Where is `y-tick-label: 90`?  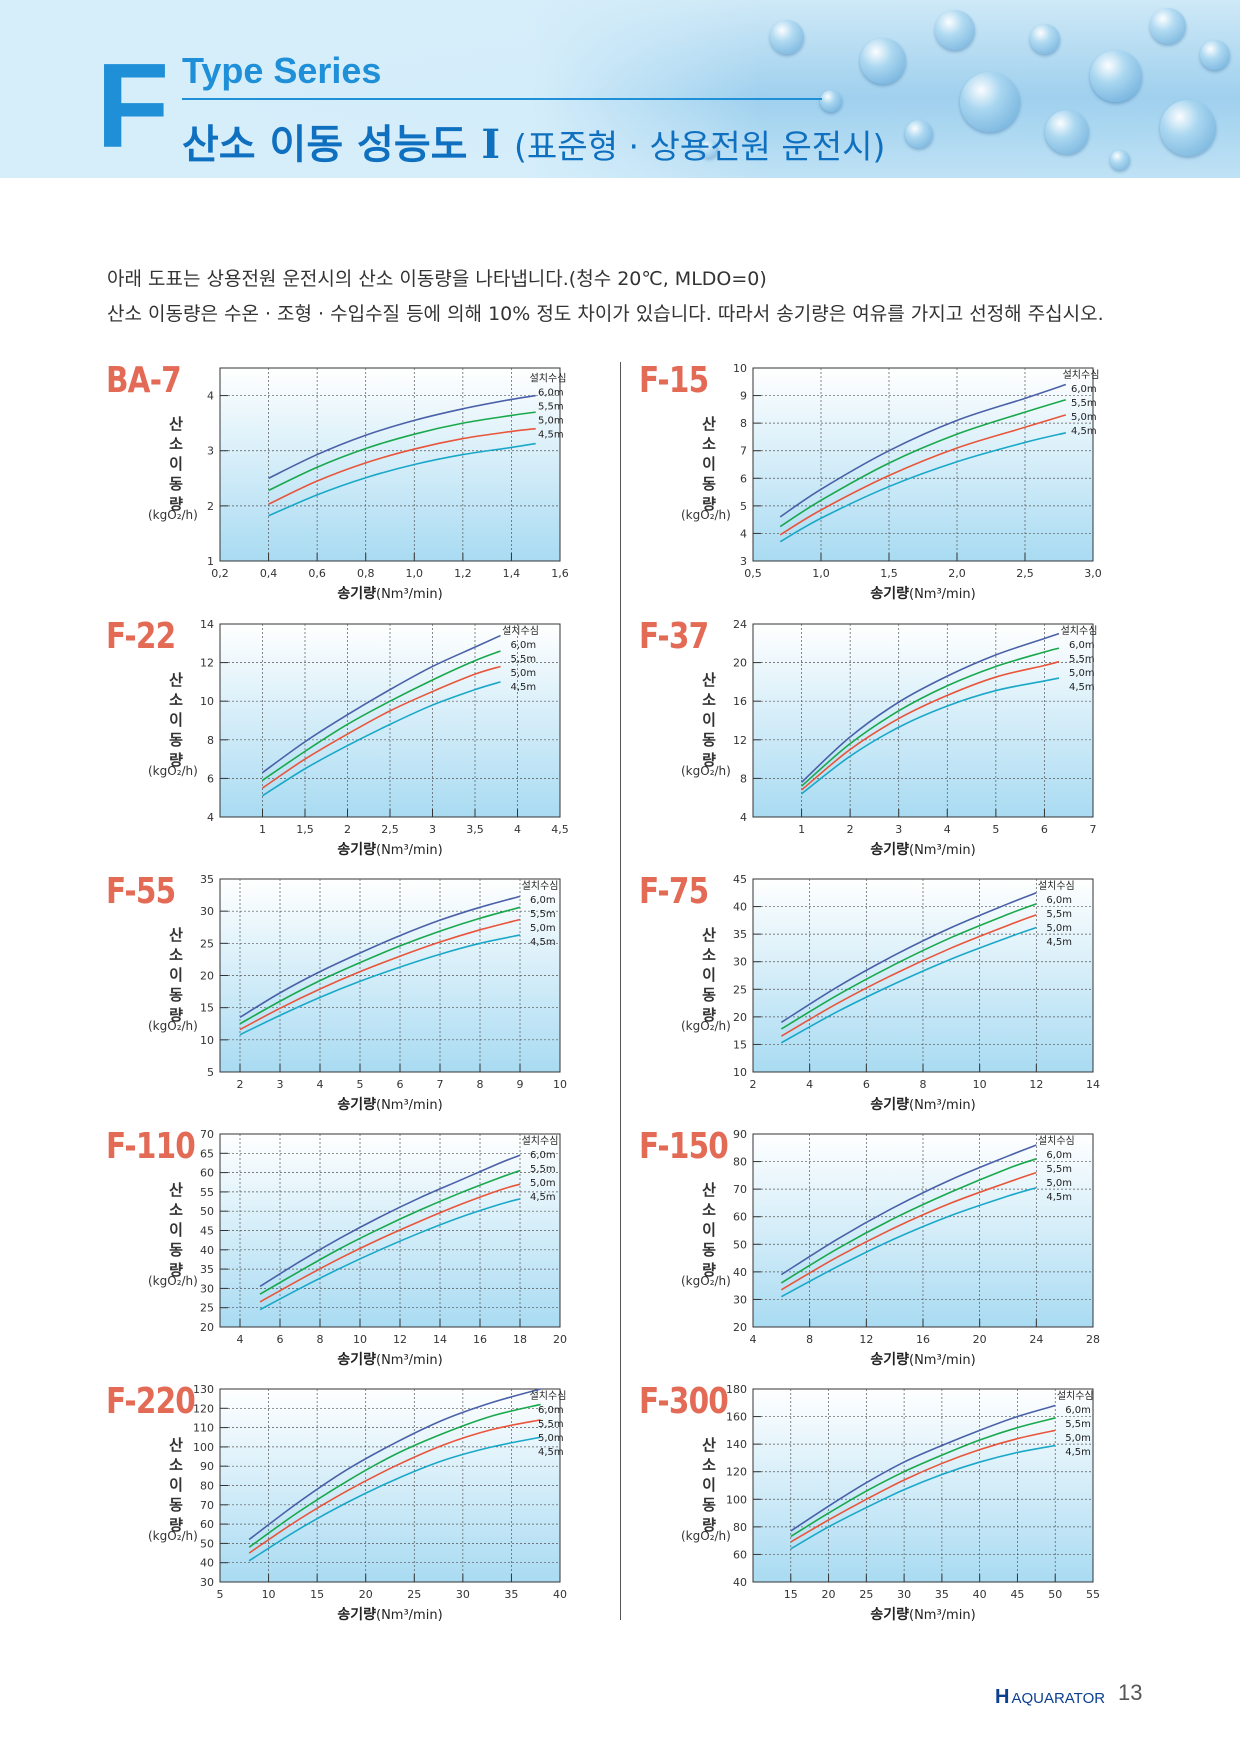 y-tick-label: 90 is located at coordinates (740, 1134).